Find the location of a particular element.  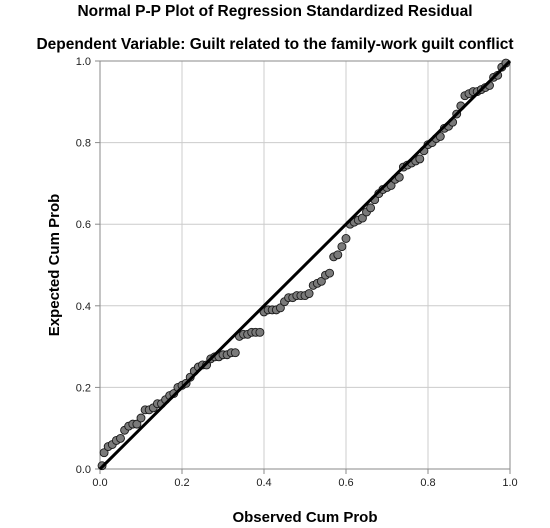

y-tick-label: 0.2 is located at coordinates (83, 388).